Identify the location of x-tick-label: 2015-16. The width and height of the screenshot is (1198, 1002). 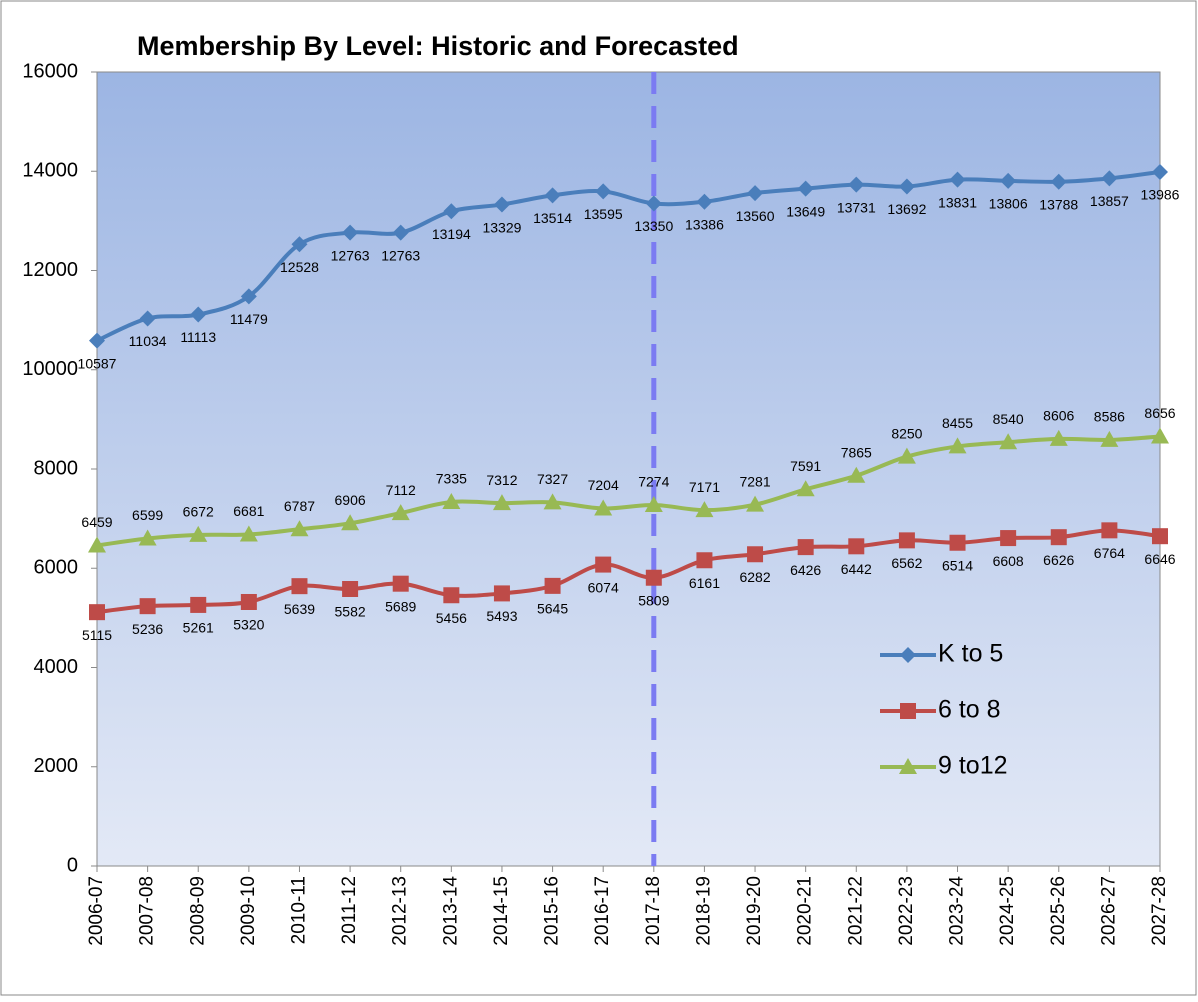
(552, 911).